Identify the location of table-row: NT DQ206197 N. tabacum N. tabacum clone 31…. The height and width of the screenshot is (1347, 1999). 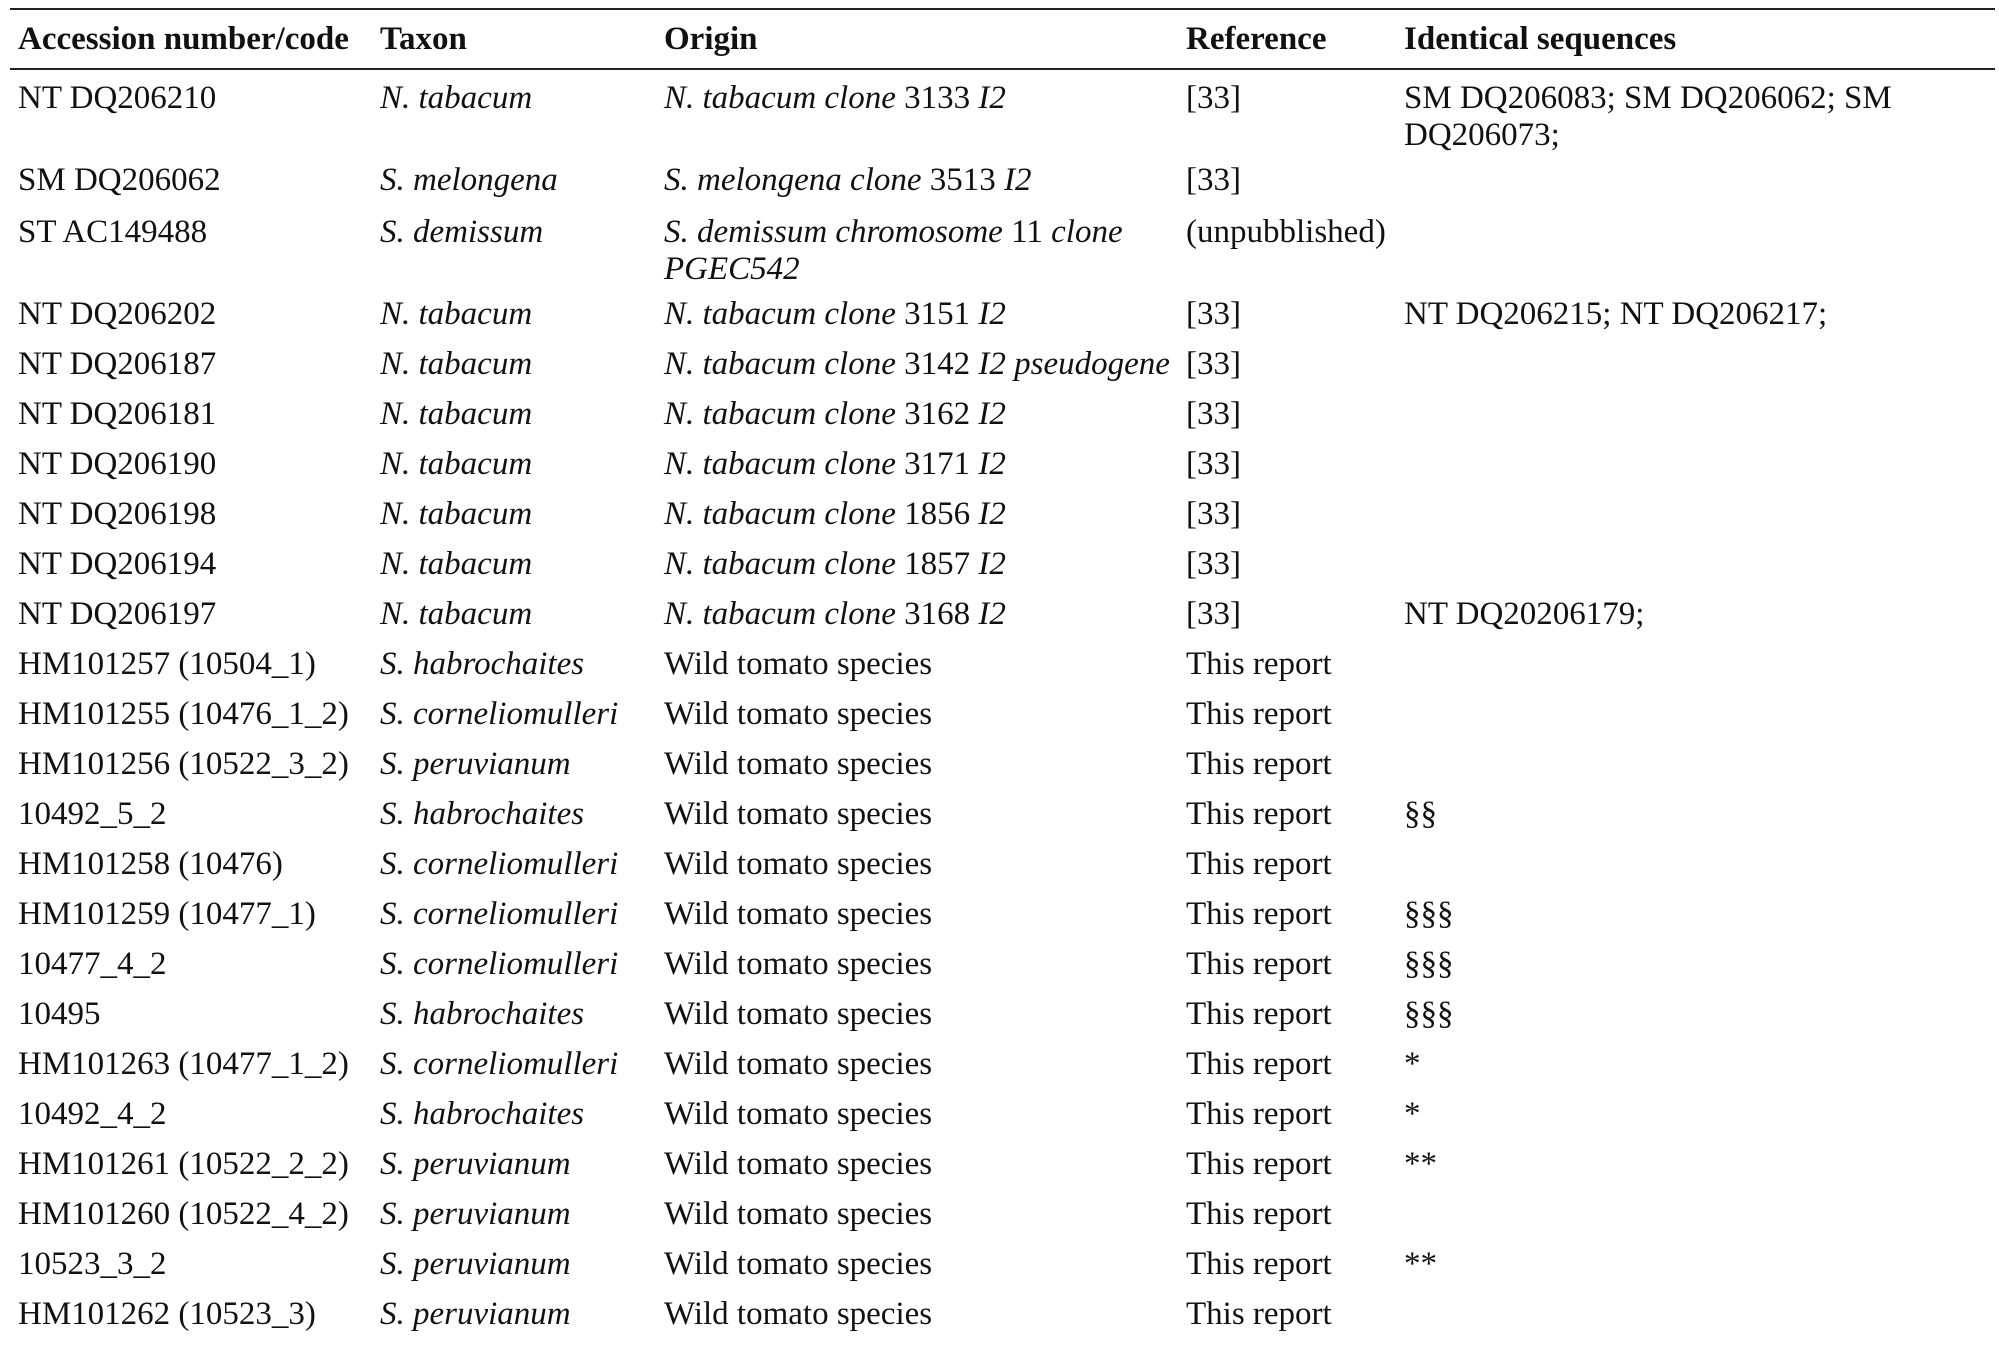
(1002, 613).